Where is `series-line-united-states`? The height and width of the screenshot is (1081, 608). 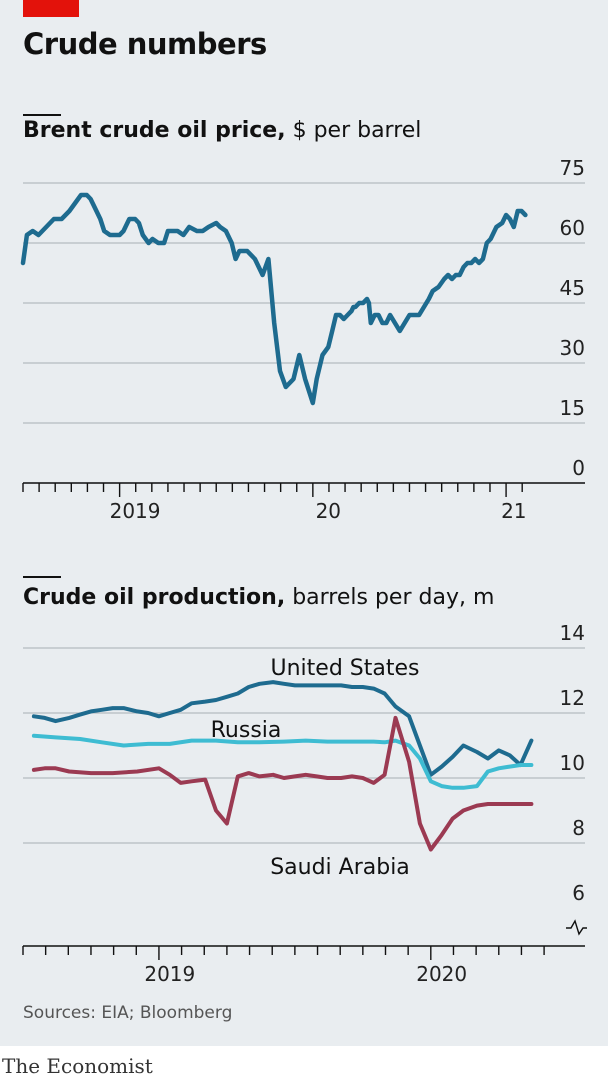 series-line-united-states is located at coordinates (282, 728).